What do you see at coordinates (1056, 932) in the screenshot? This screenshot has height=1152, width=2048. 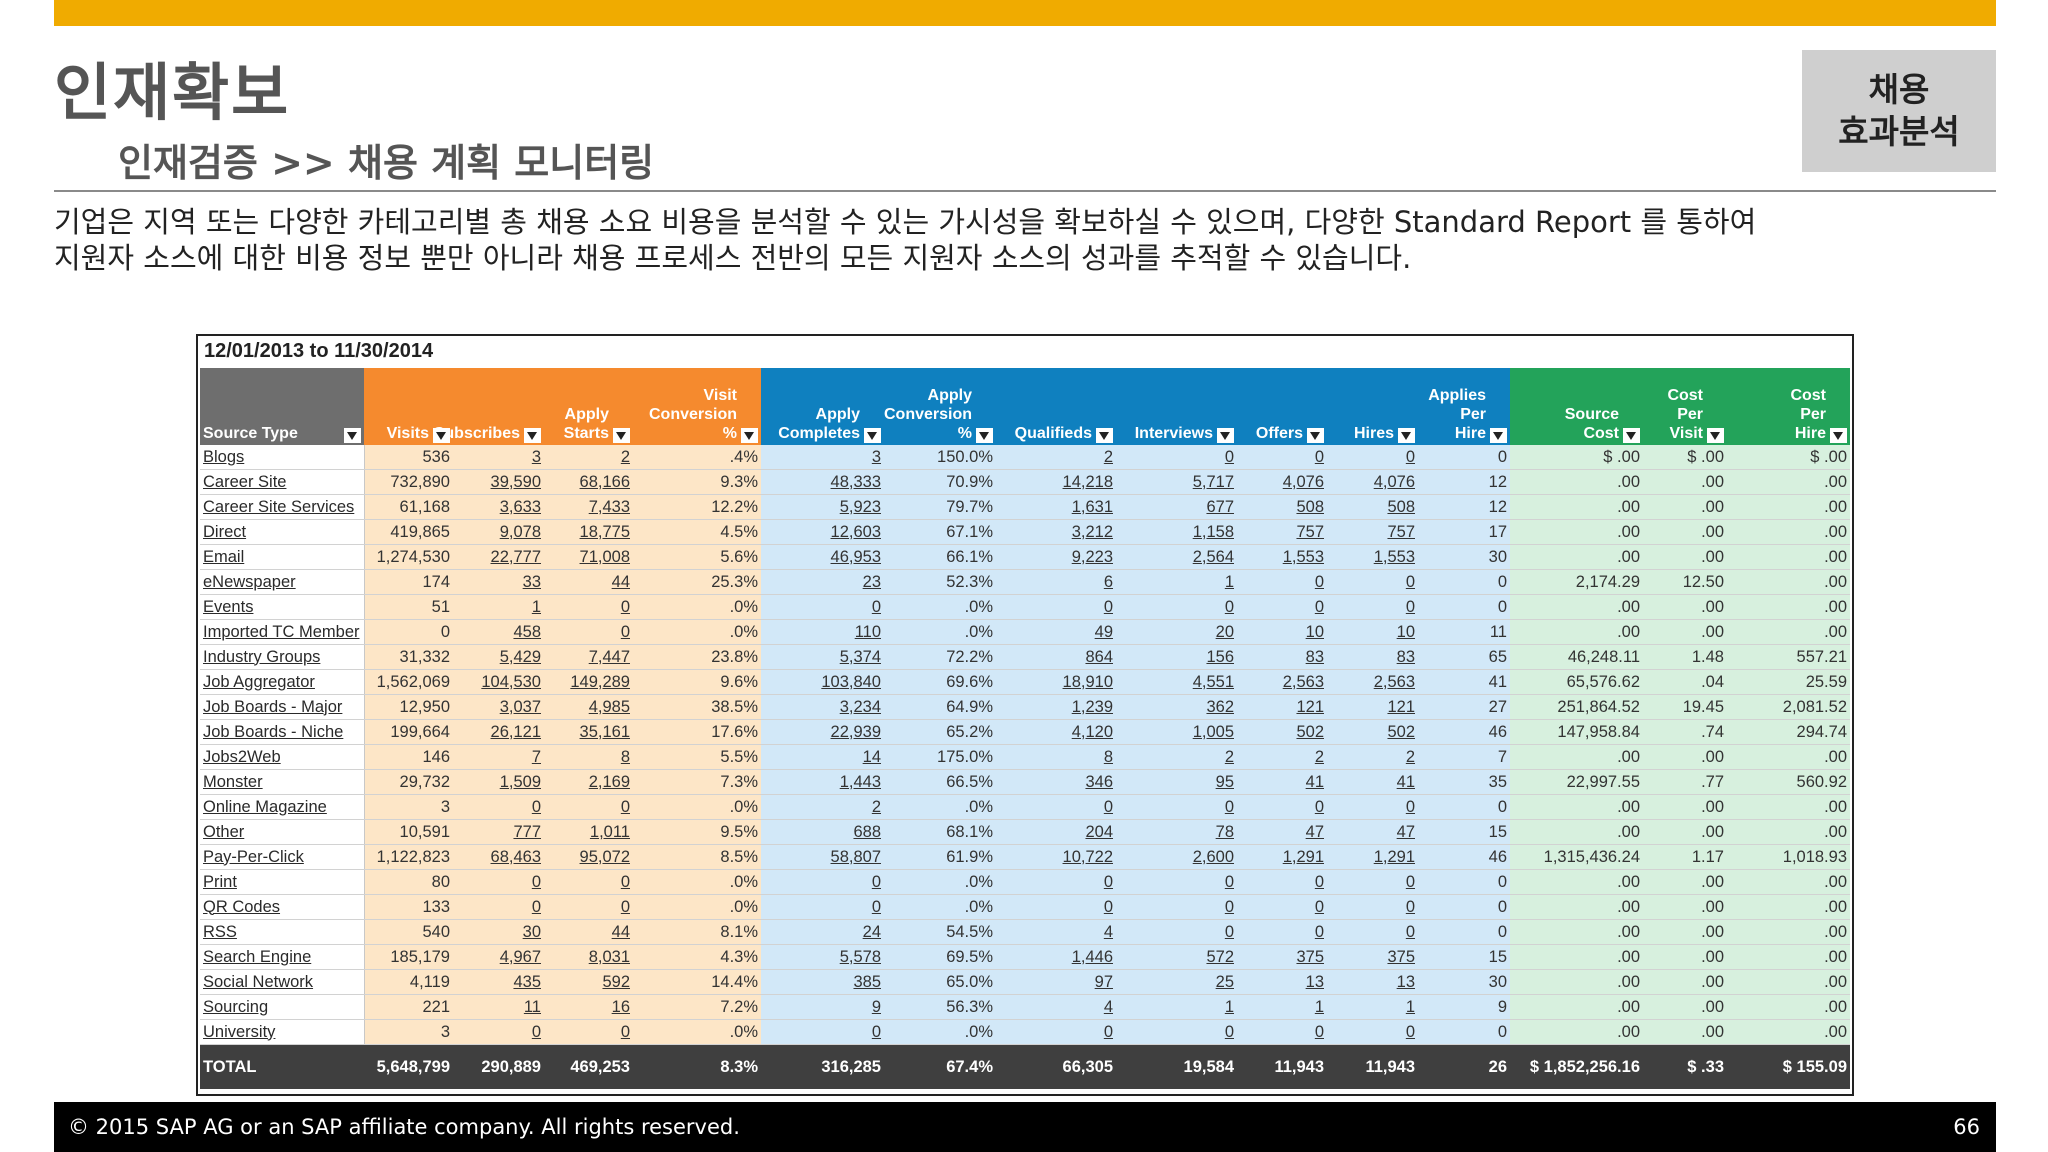 I see `table-cell: 4` at bounding box center [1056, 932].